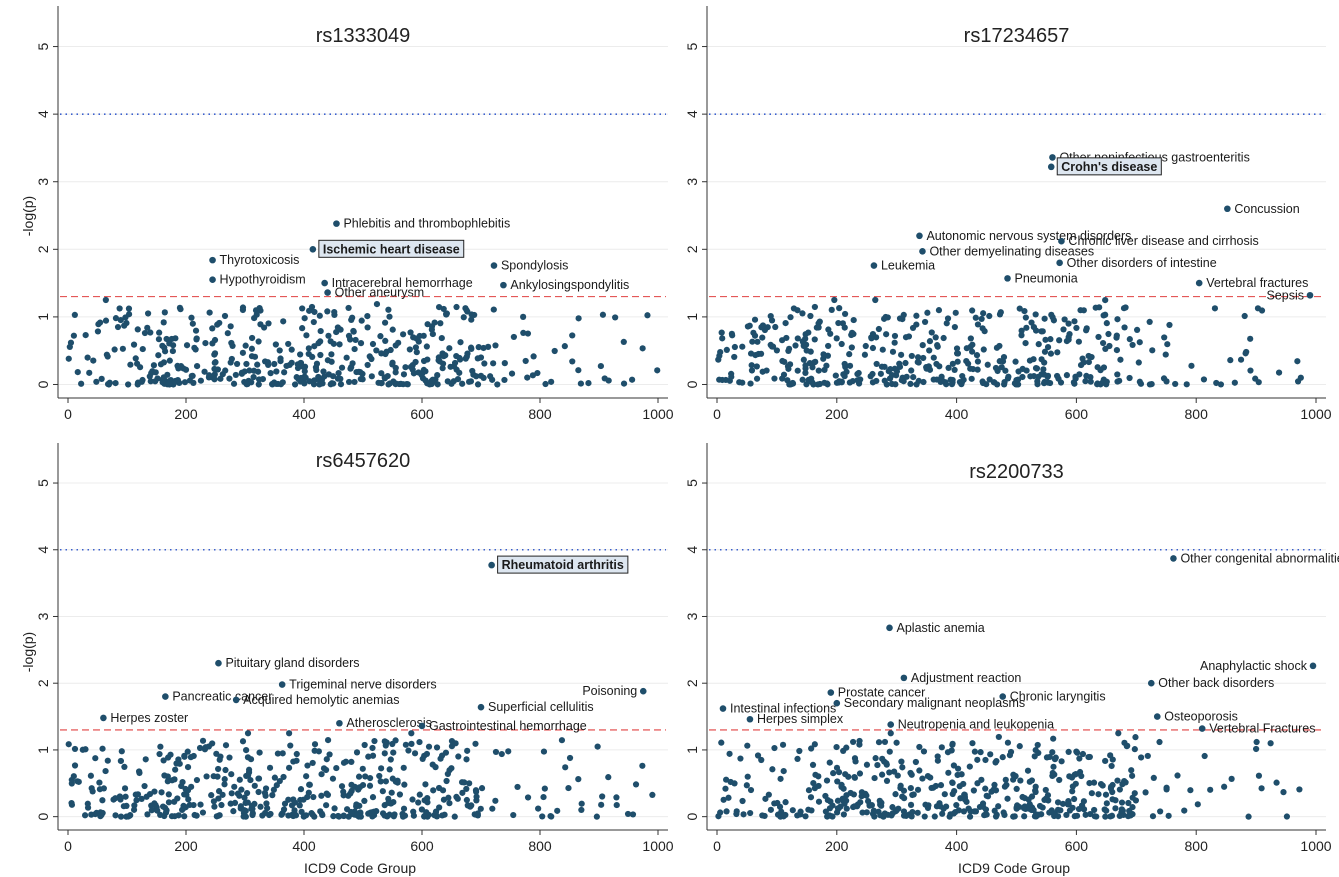  What do you see at coordinates (360, 868) in the screenshot?
I see `x-axis-label-left: ICD9 Code Group` at bounding box center [360, 868].